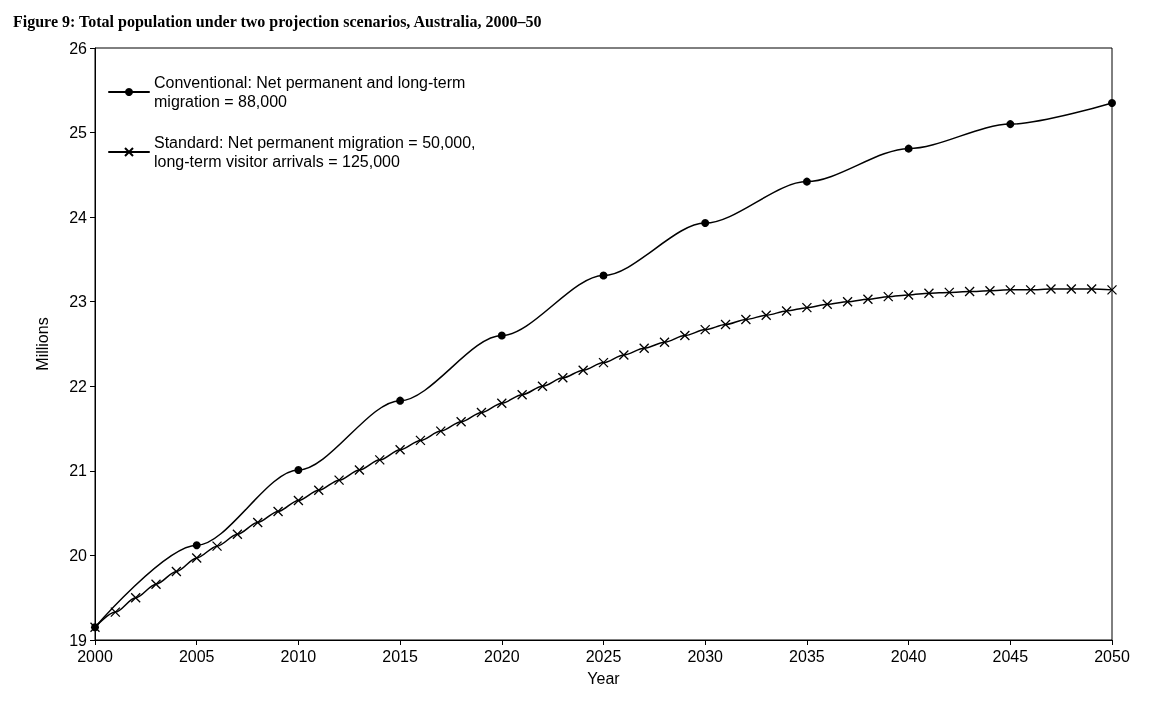  What do you see at coordinates (78, 48) in the screenshot?
I see `y-tick-label: 26` at bounding box center [78, 48].